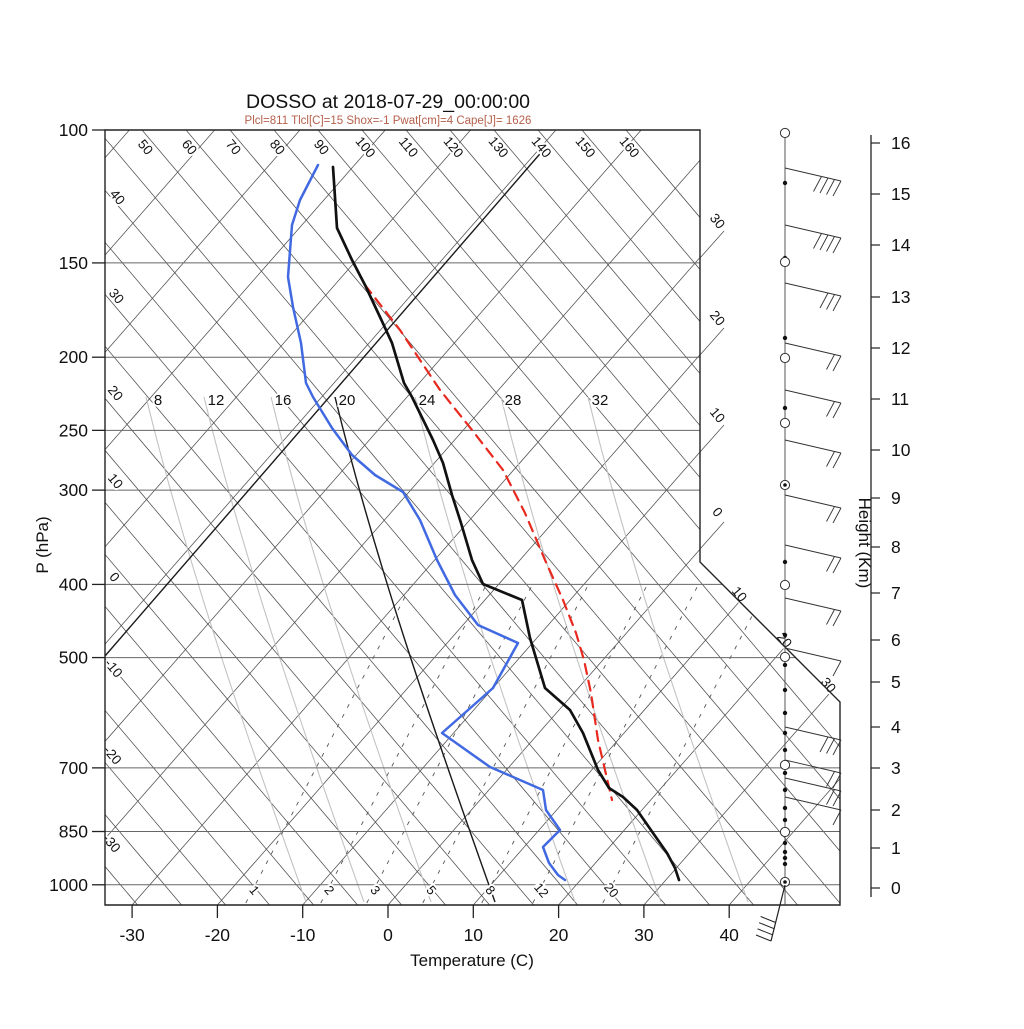 This screenshot has height=1029, width=1024. Describe the element at coordinates (717, 415) in the screenshot. I see `isotherm-label-right: 10` at that location.